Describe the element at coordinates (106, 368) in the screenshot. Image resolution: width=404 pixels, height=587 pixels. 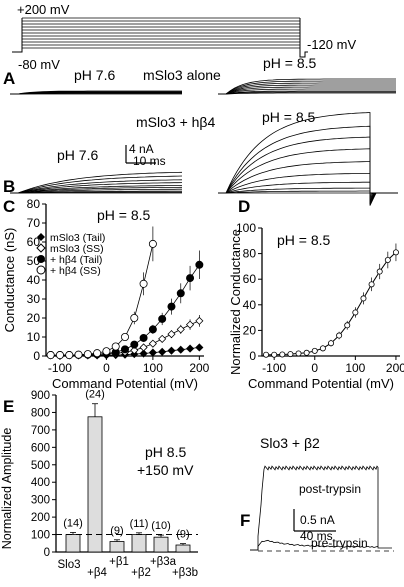
I see `x-tick-label: 0` at that location.